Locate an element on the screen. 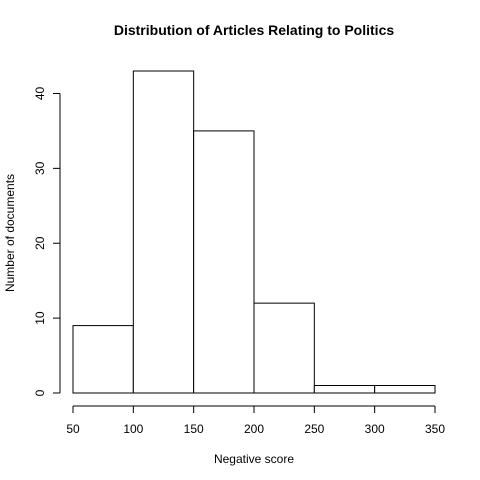  x-tick-label-2: 150 is located at coordinates (194, 429).